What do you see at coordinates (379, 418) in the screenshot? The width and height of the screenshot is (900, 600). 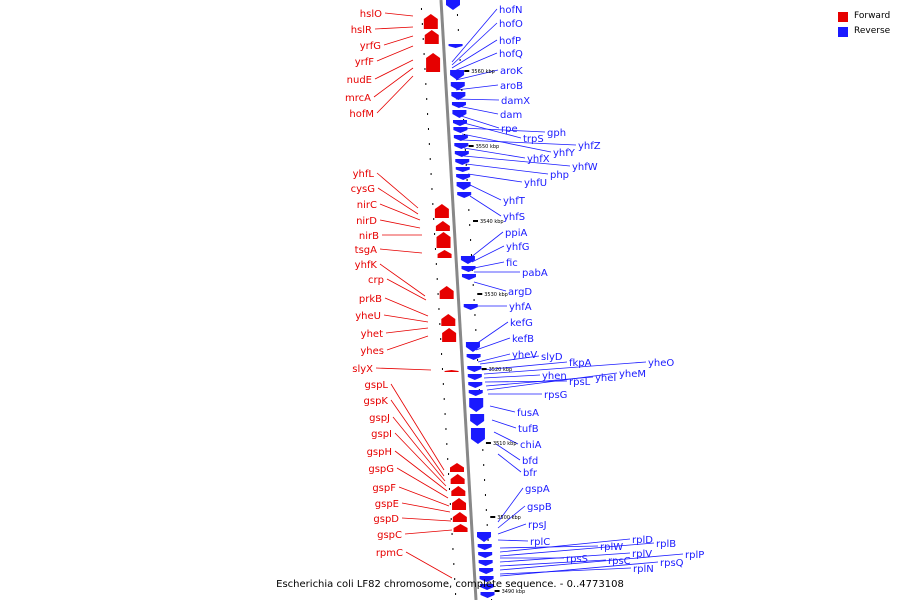 I see `gene-label-gspJ: gspJ` at bounding box center [379, 418].